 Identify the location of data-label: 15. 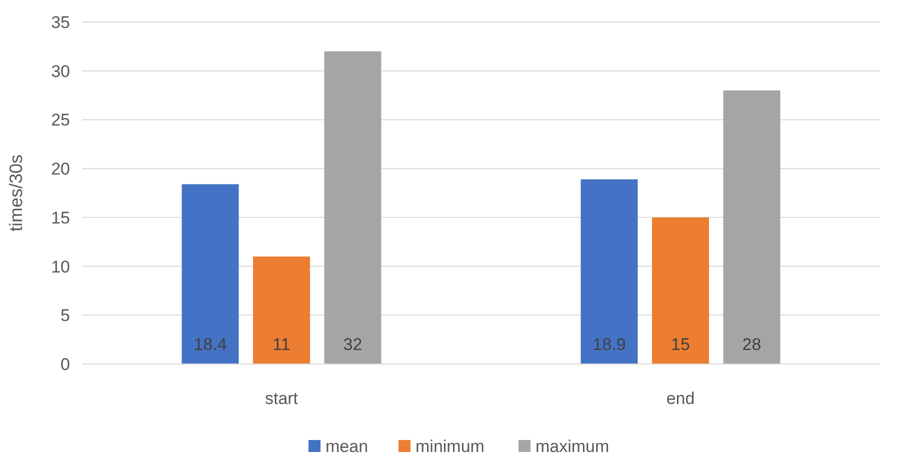
(680, 344).